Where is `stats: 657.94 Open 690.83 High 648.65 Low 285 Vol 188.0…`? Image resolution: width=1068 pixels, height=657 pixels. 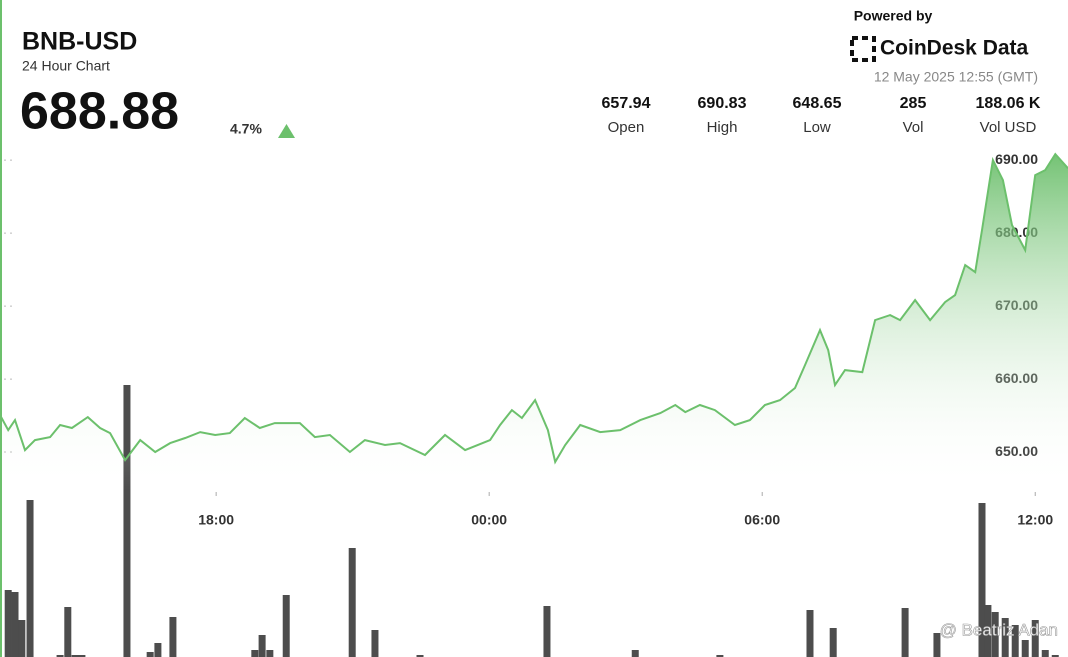
stats: 657.94 Open 690.83 High 648.65 Low 285 Vol 188.0… is located at coordinates (821, 115).